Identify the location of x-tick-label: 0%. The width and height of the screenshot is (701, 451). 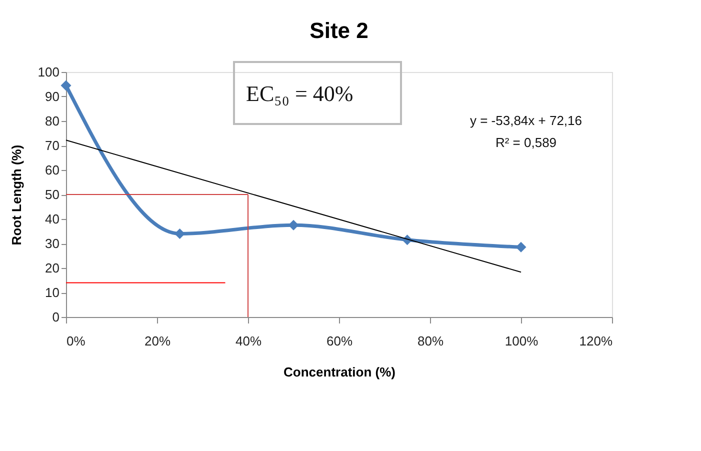
(76, 341).